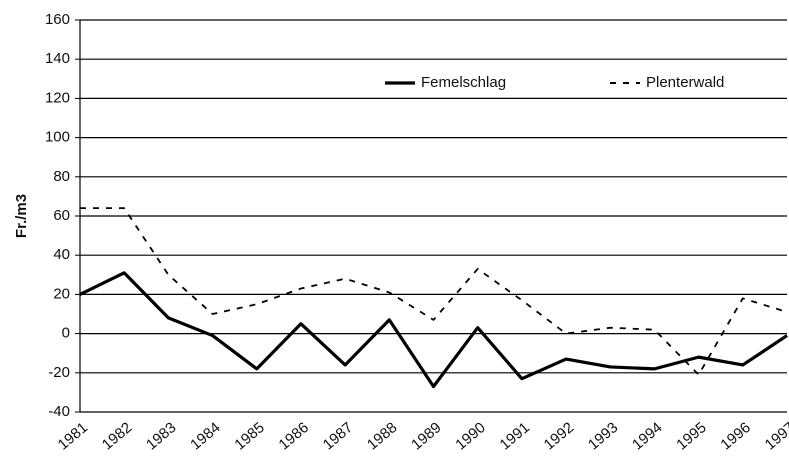 This screenshot has width=789, height=466. What do you see at coordinates (205, 436) in the screenshot?
I see `x-tick-label: 1984` at bounding box center [205, 436].